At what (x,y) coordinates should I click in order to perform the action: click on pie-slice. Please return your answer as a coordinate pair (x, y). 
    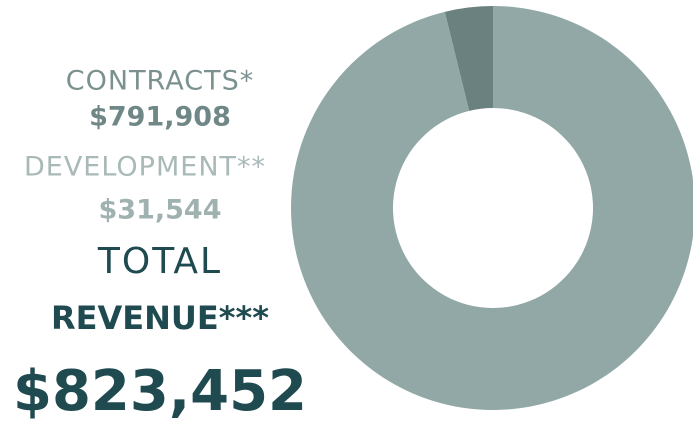
    Looking at the image, I should click on (468, 58).